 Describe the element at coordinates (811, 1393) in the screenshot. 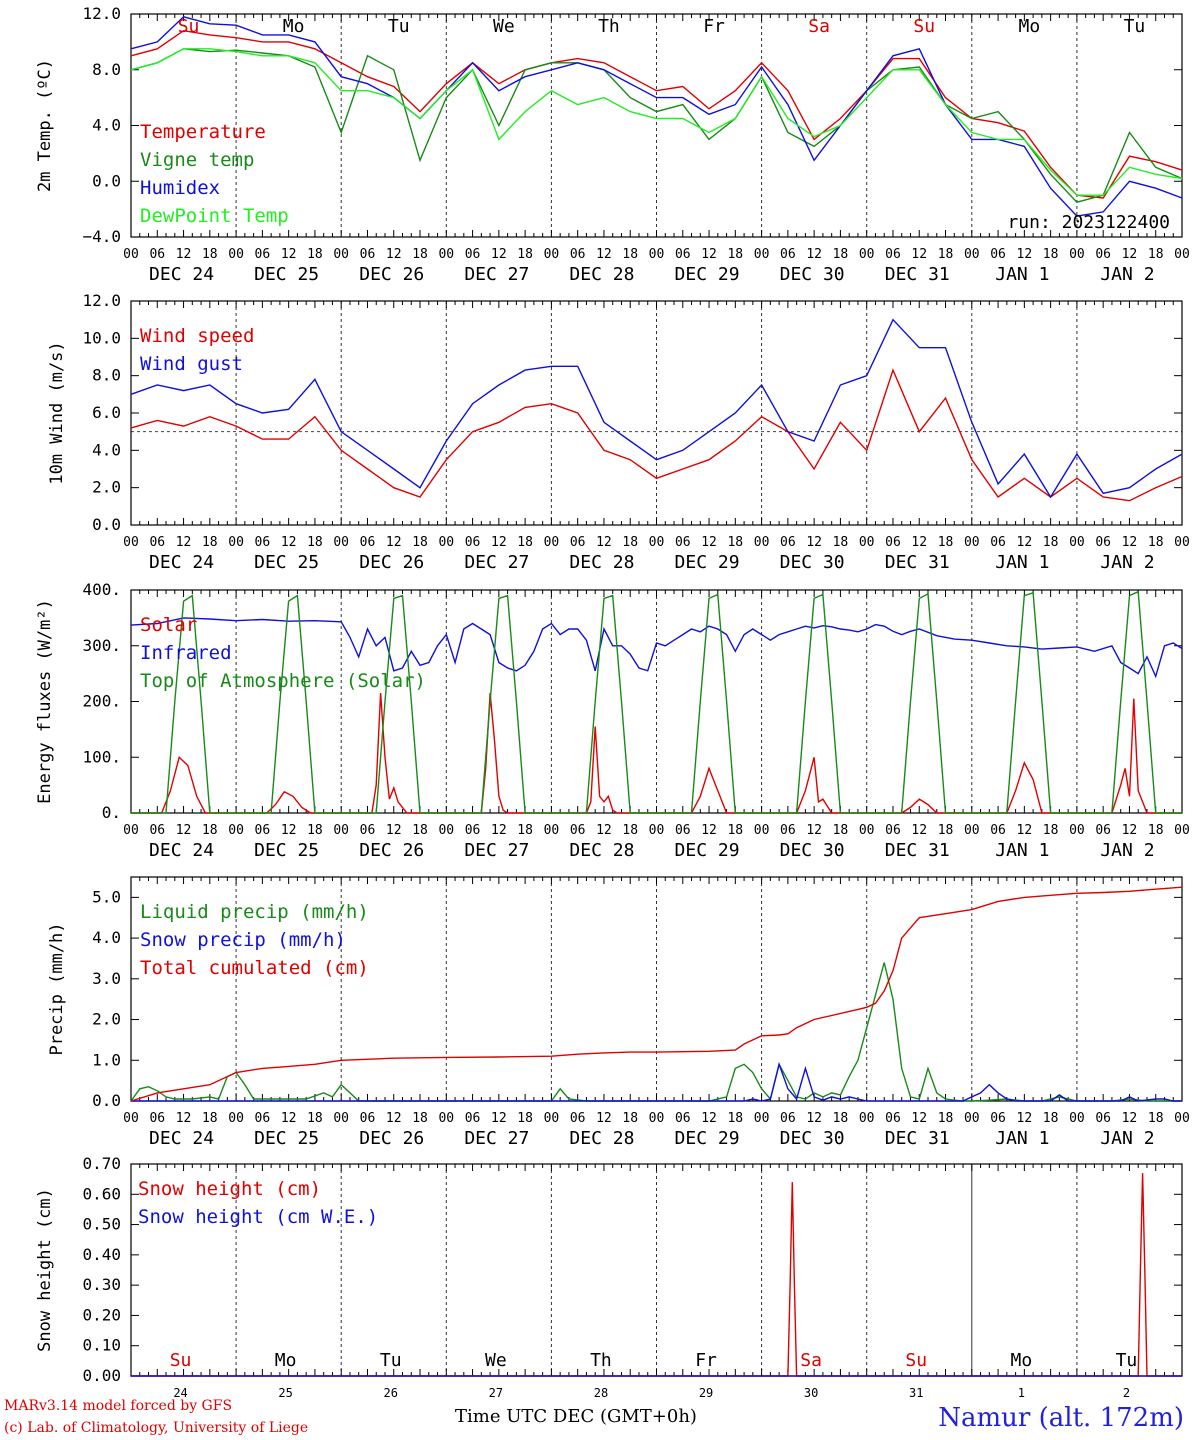

I see `day-number-label: 30` at that location.